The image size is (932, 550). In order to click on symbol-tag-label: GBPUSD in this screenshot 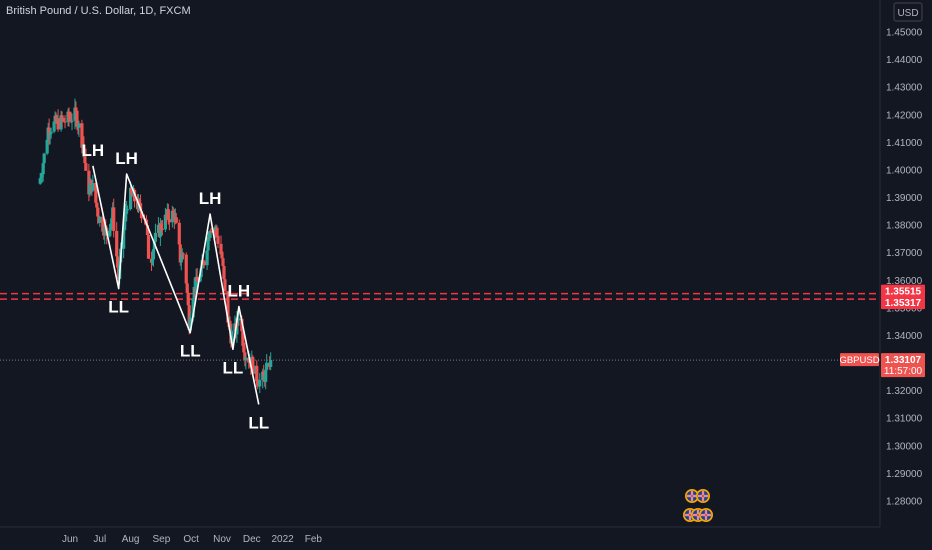, I will do `click(859, 360)`.